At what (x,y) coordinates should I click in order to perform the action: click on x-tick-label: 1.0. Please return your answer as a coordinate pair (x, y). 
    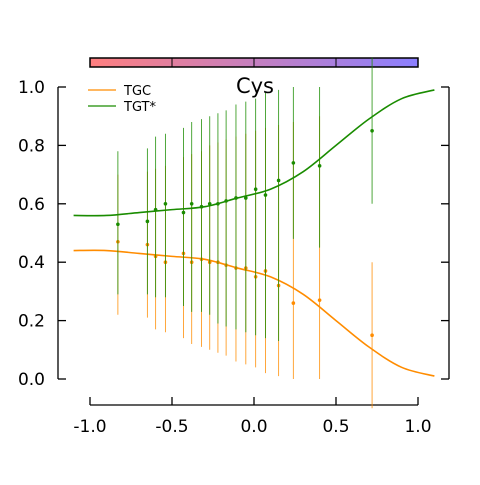
    Looking at the image, I should click on (417, 427).